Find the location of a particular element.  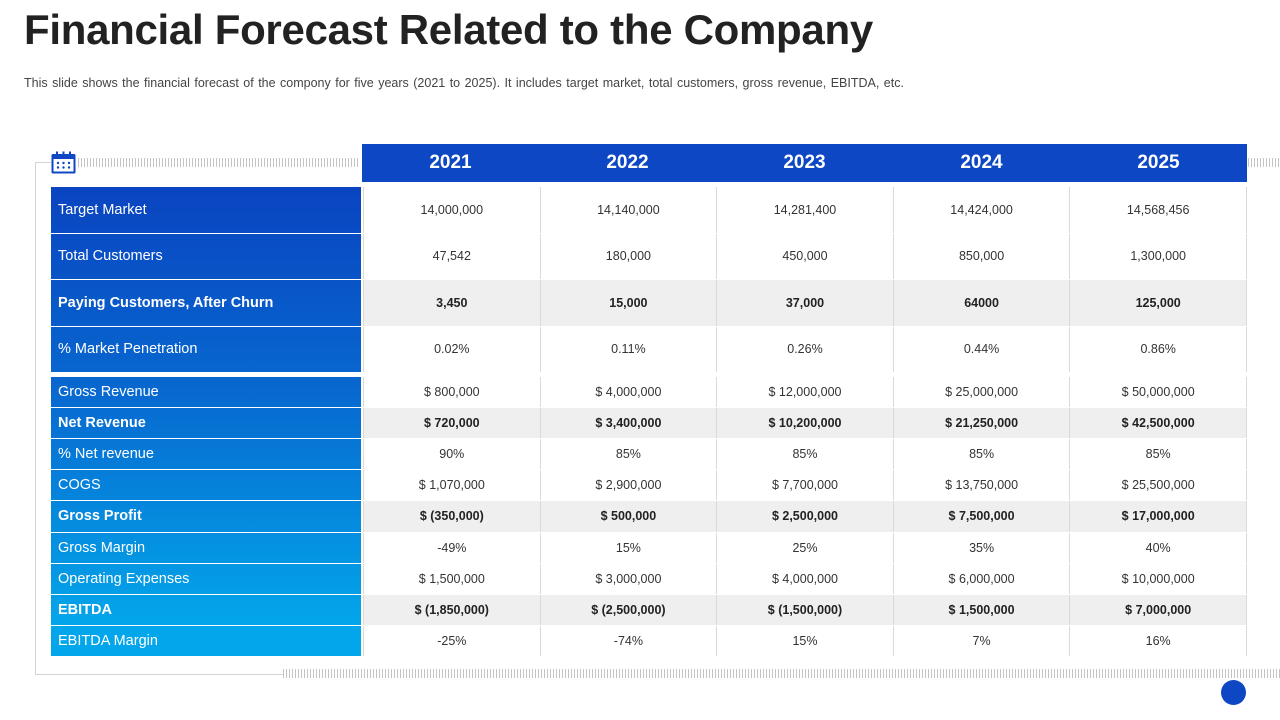

table-row: % Net revenue 90% 85% 85% 85% 85% is located at coordinates (649, 454).